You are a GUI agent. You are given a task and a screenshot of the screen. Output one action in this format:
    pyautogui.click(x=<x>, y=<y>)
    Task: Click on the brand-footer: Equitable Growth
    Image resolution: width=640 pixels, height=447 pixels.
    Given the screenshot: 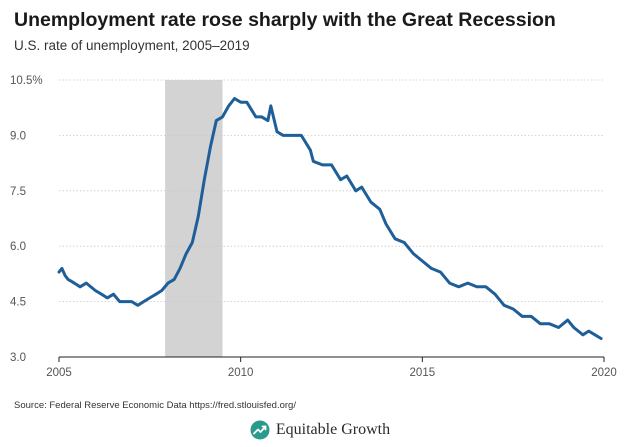 What is the action you would take?
    pyautogui.click(x=320, y=430)
    